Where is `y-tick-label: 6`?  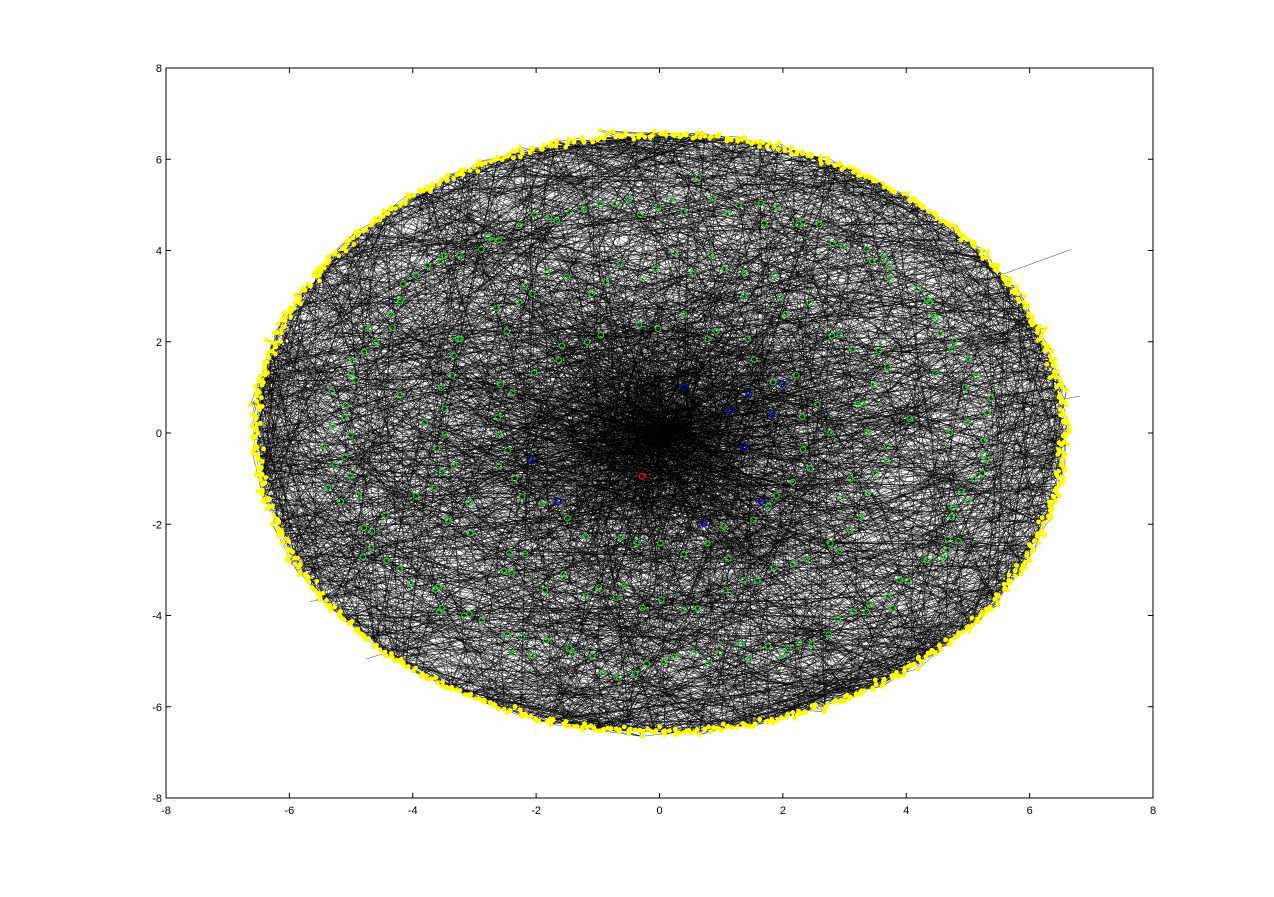
y-tick-label: 6 is located at coordinates (159, 160).